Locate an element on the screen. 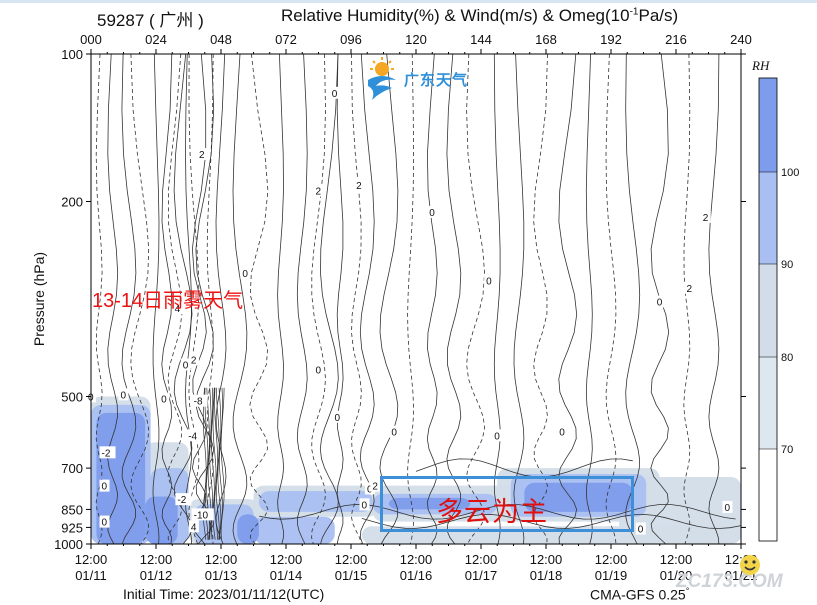 The height and width of the screenshot is (605, 817). model-label: CMA-GFS 0.25° is located at coordinates (639, 594).